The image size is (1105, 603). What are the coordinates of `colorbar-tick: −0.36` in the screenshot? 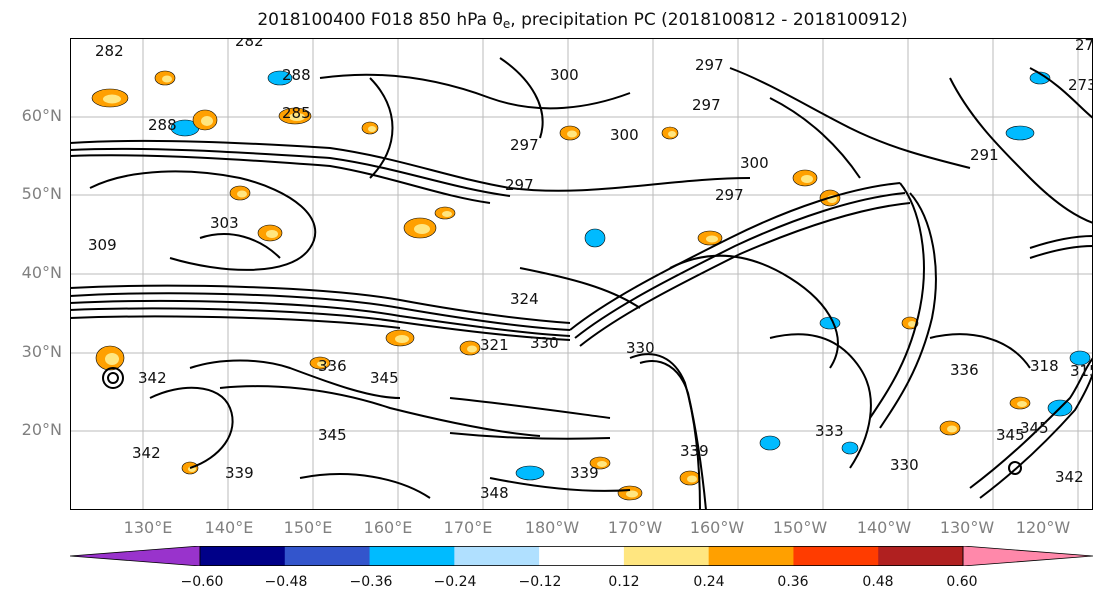 It's located at (371, 582).